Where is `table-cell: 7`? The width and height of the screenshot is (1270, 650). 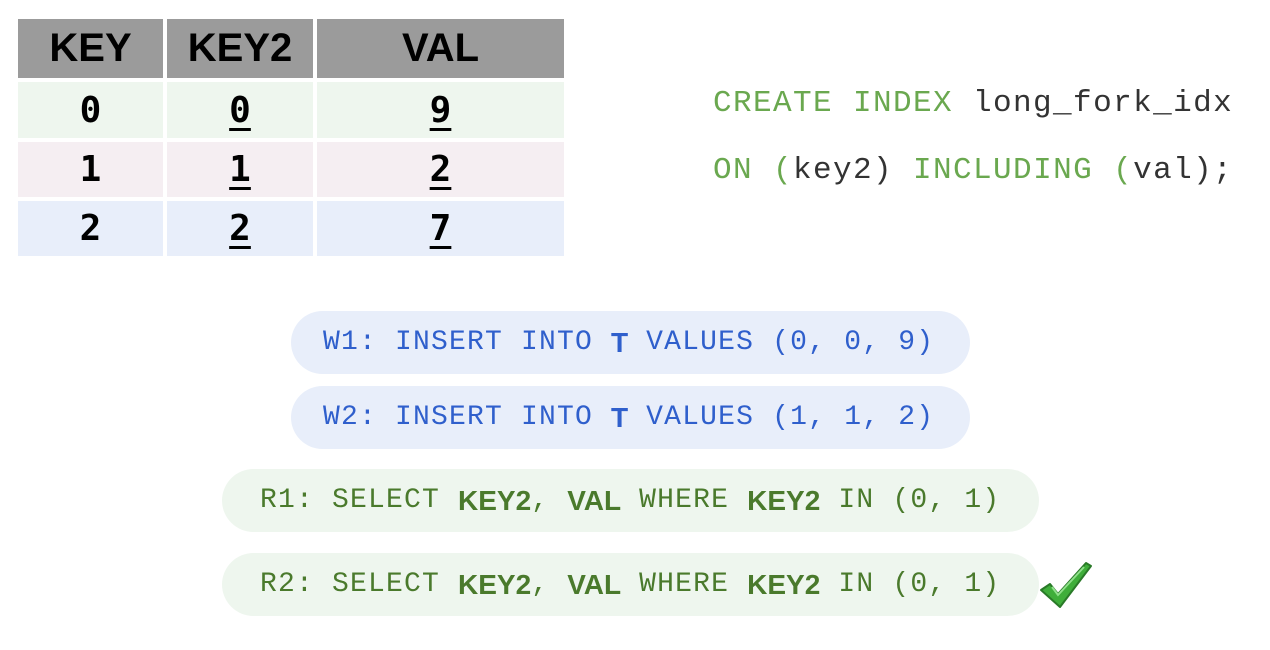
table-cell: 7 is located at coordinates (440, 228).